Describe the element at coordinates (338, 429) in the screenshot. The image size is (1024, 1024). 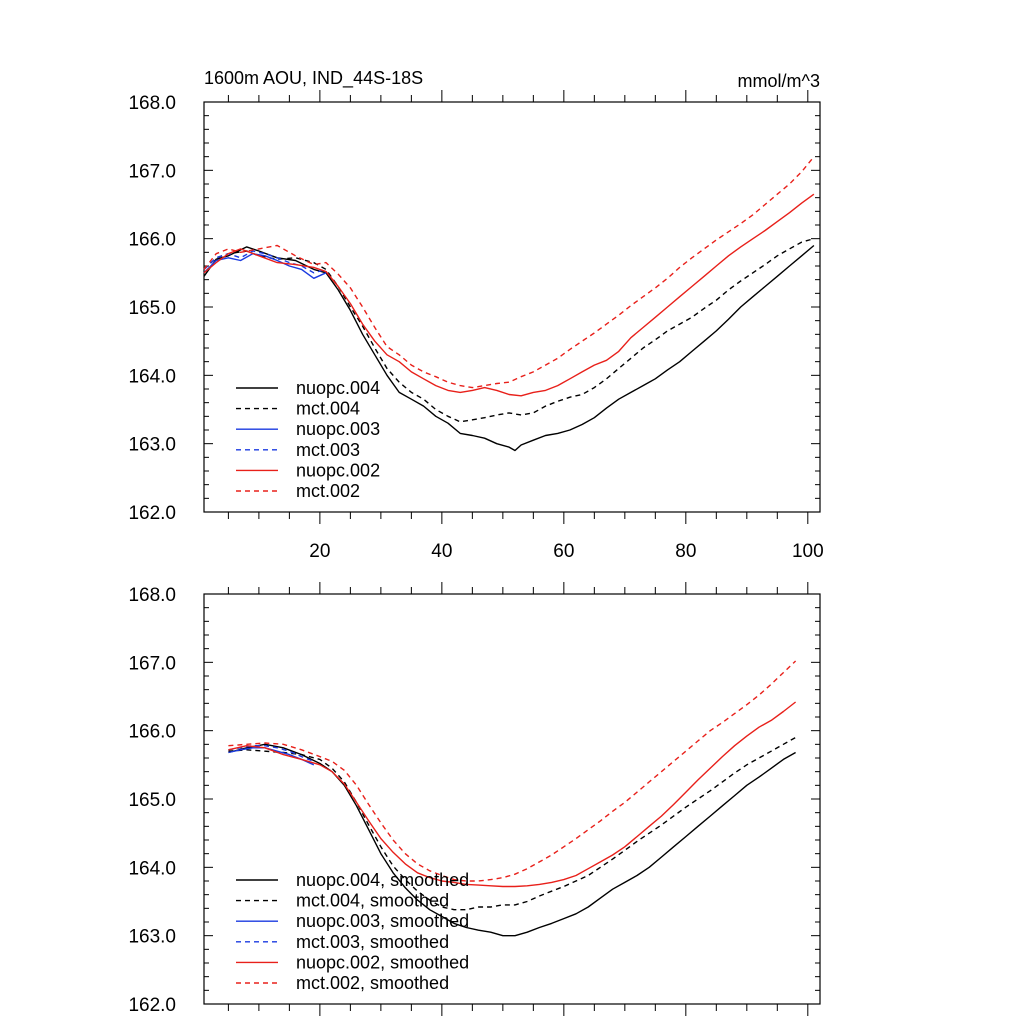
I see `legend-label: nuopc.003` at that location.